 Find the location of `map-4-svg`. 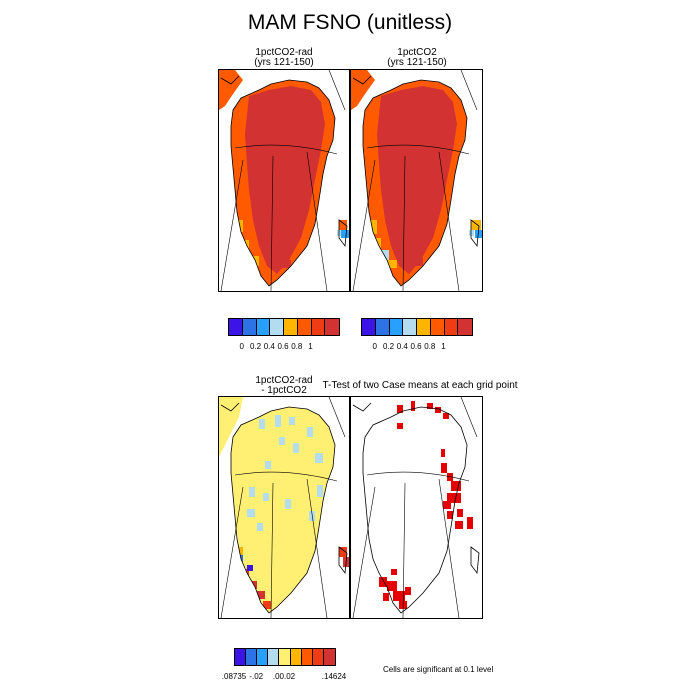

map-4-svg is located at coordinates (416, 507).